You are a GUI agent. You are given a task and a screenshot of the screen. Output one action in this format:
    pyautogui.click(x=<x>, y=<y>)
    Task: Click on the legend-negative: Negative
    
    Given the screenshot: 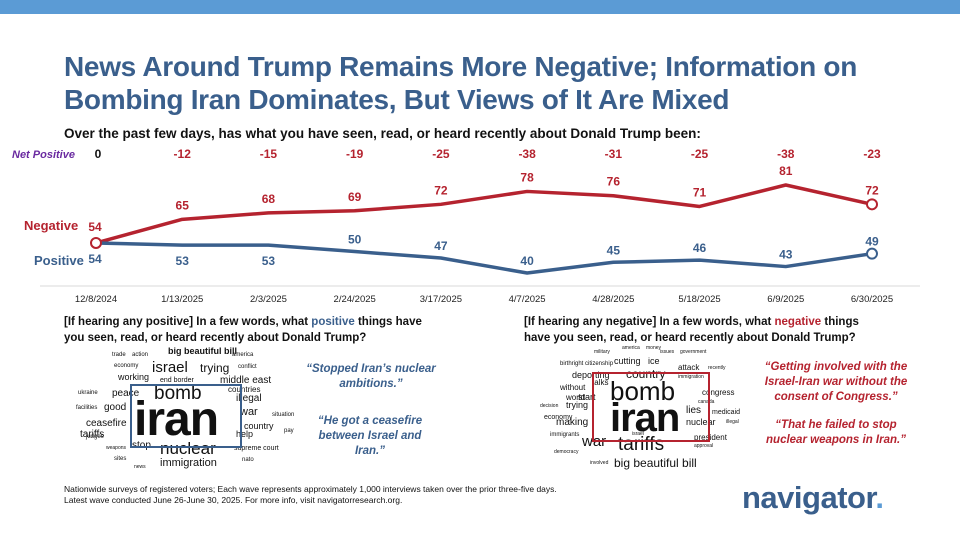 What is the action you would take?
    pyautogui.click(x=51, y=225)
    